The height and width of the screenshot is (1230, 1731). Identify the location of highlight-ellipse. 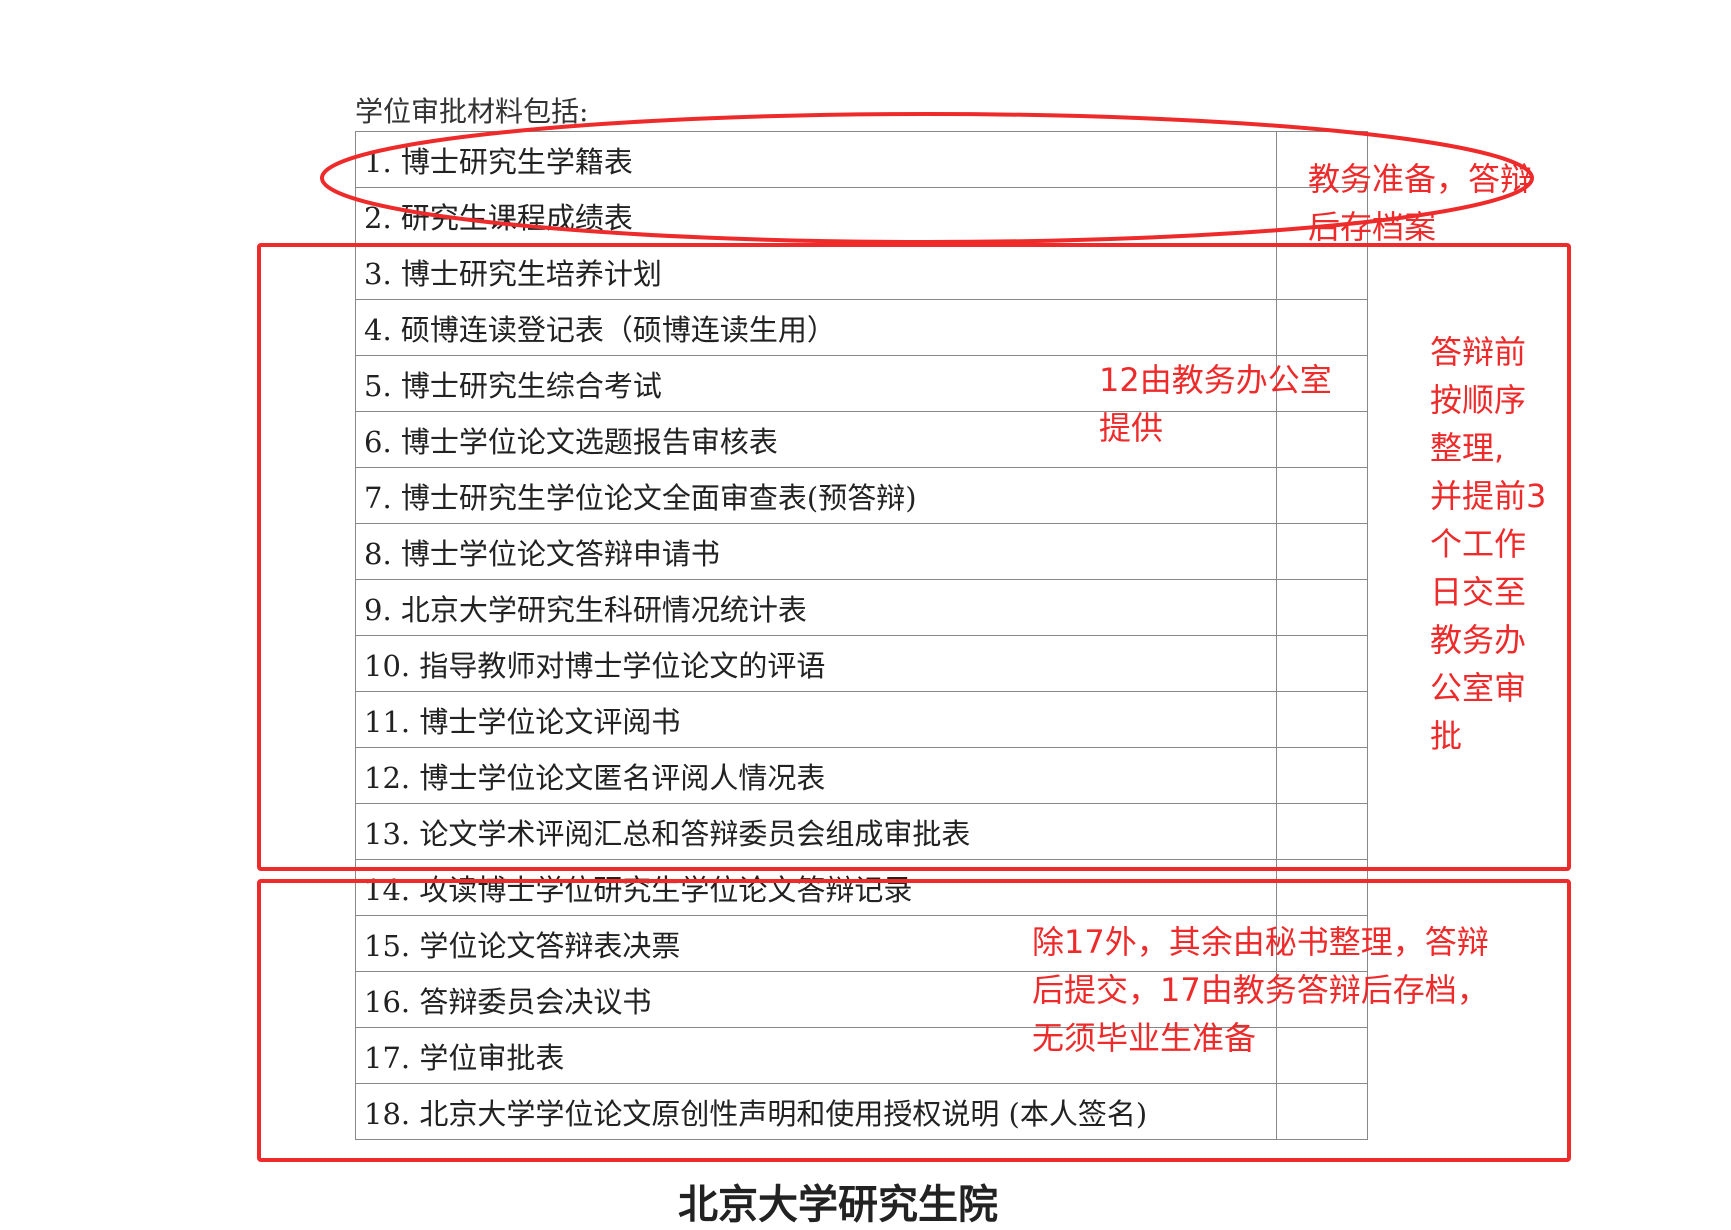
(927, 178).